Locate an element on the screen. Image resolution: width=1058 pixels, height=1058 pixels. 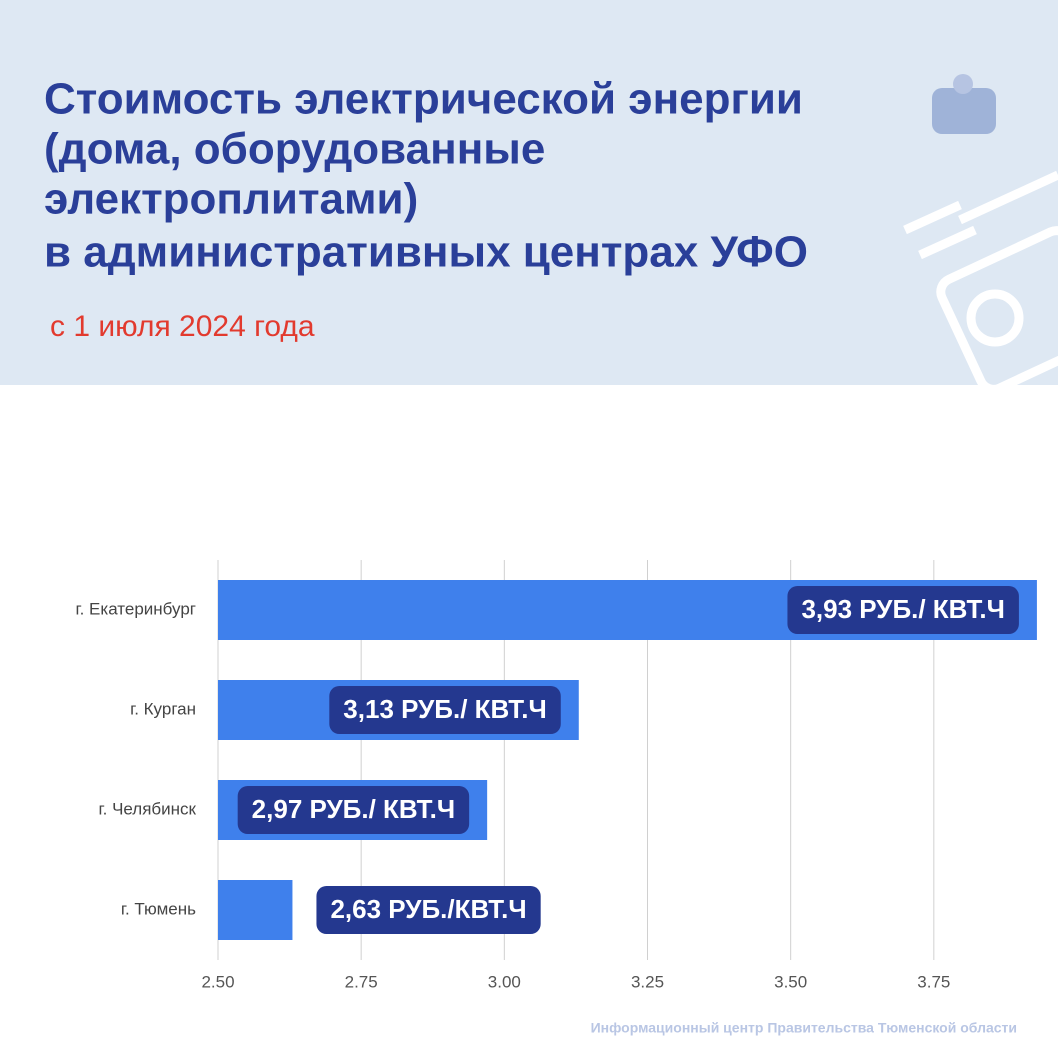
value-label: 3,93 РУБ./ КВТ.Ч is located at coordinates (902, 609).